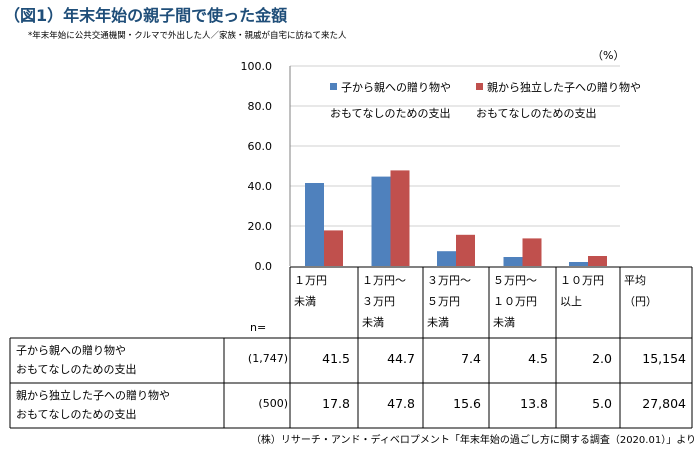 This screenshot has height=449, width=700. What do you see at coordinates (336, 403) in the screenshot?
I see `table-cell-value: 17.8` at bounding box center [336, 403].